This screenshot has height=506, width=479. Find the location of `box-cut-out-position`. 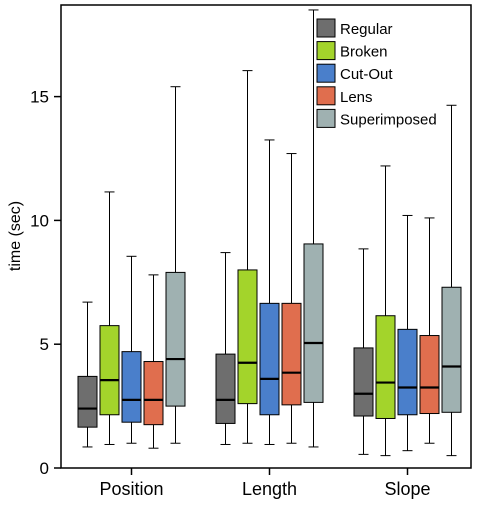

box-cut-out-position is located at coordinates (131, 349).